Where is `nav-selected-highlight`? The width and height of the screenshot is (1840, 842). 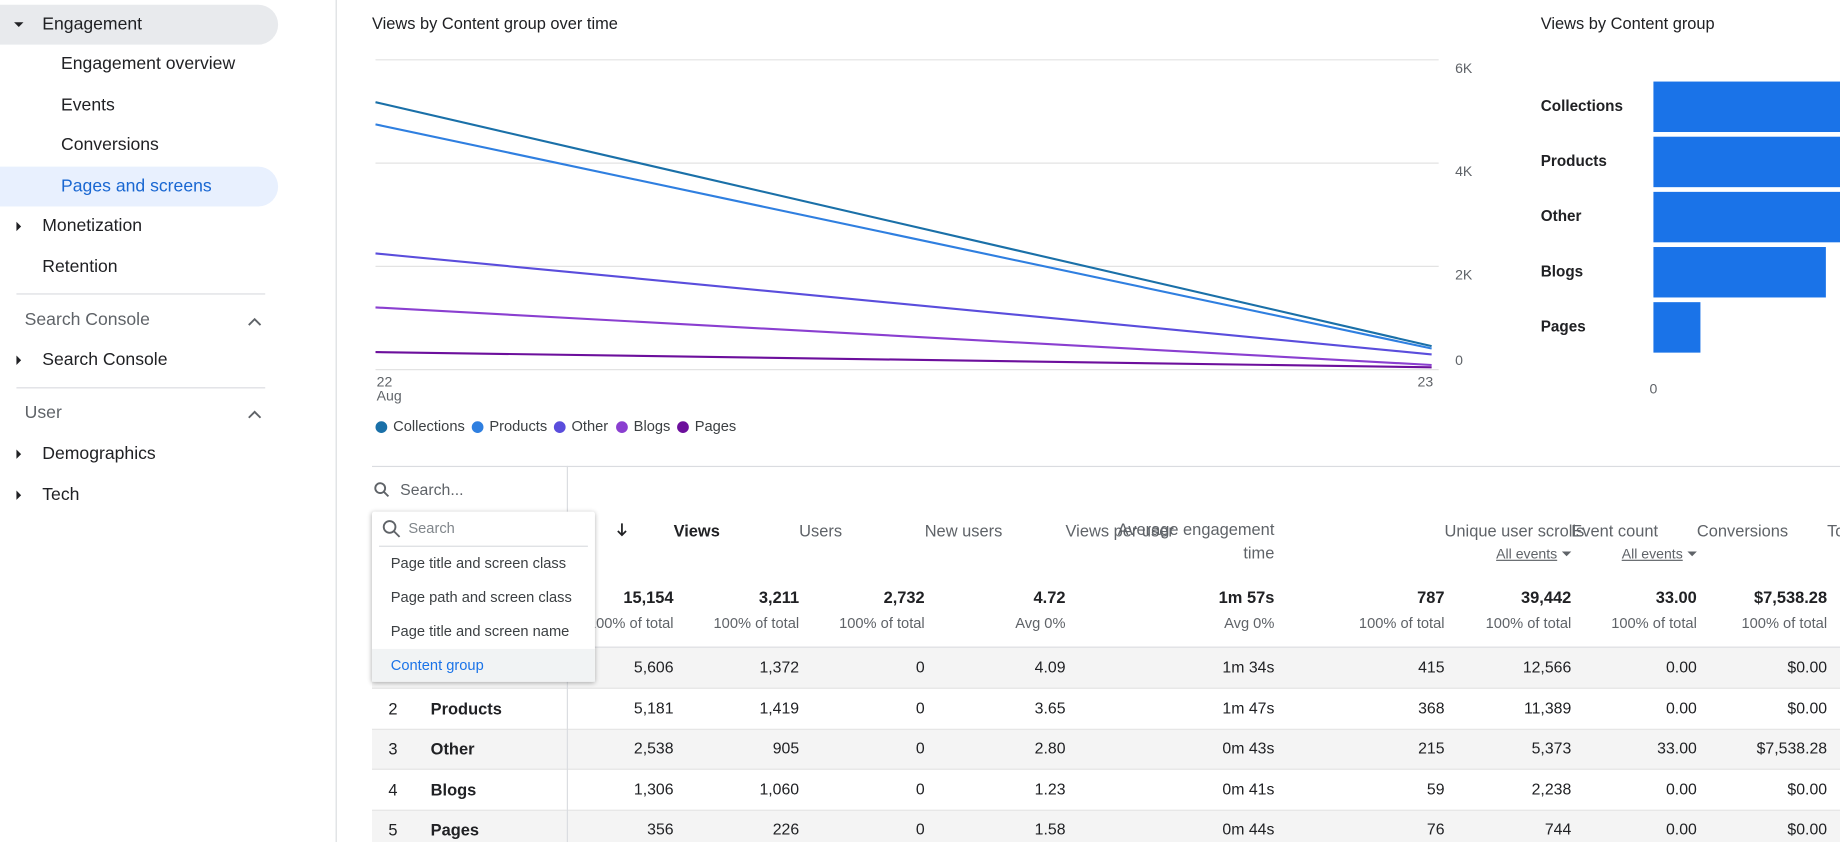 nav-selected-highlight is located at coordinates (139, 186).